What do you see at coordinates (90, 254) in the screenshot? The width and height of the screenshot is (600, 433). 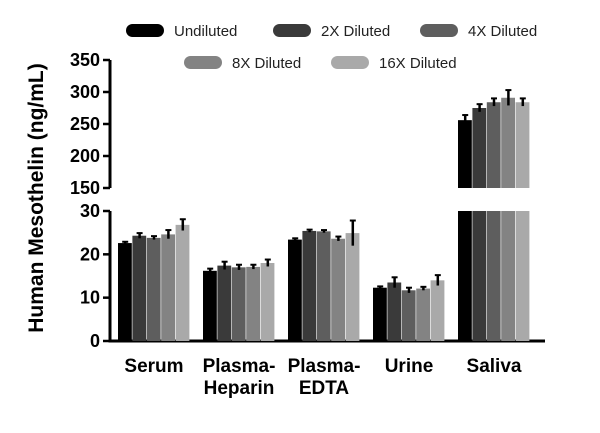 I see `y-tick-label-lower: 20` at bounding box center [90, 254].